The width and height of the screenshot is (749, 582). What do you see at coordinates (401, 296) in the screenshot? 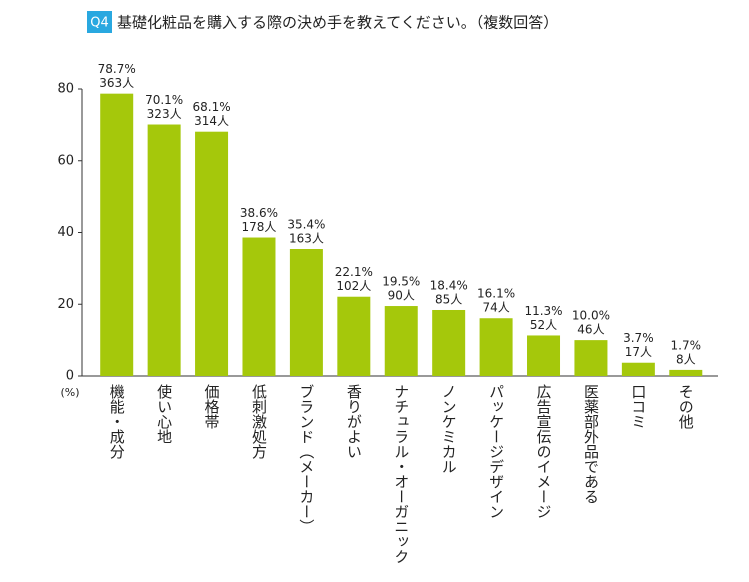
I see `count-label: 90人` at bounding box center [401, 296].